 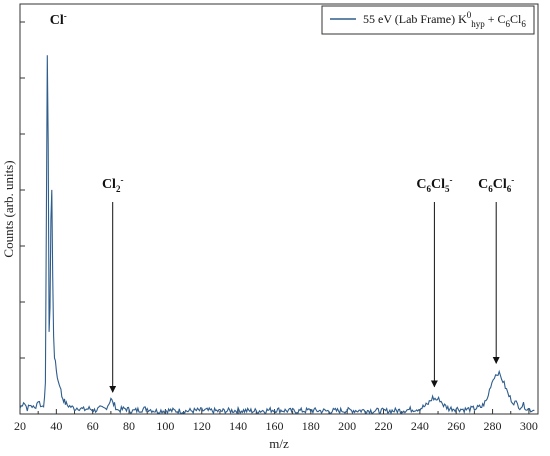 I want to click on x-tick-label: 60, so click(x=93, y=426).